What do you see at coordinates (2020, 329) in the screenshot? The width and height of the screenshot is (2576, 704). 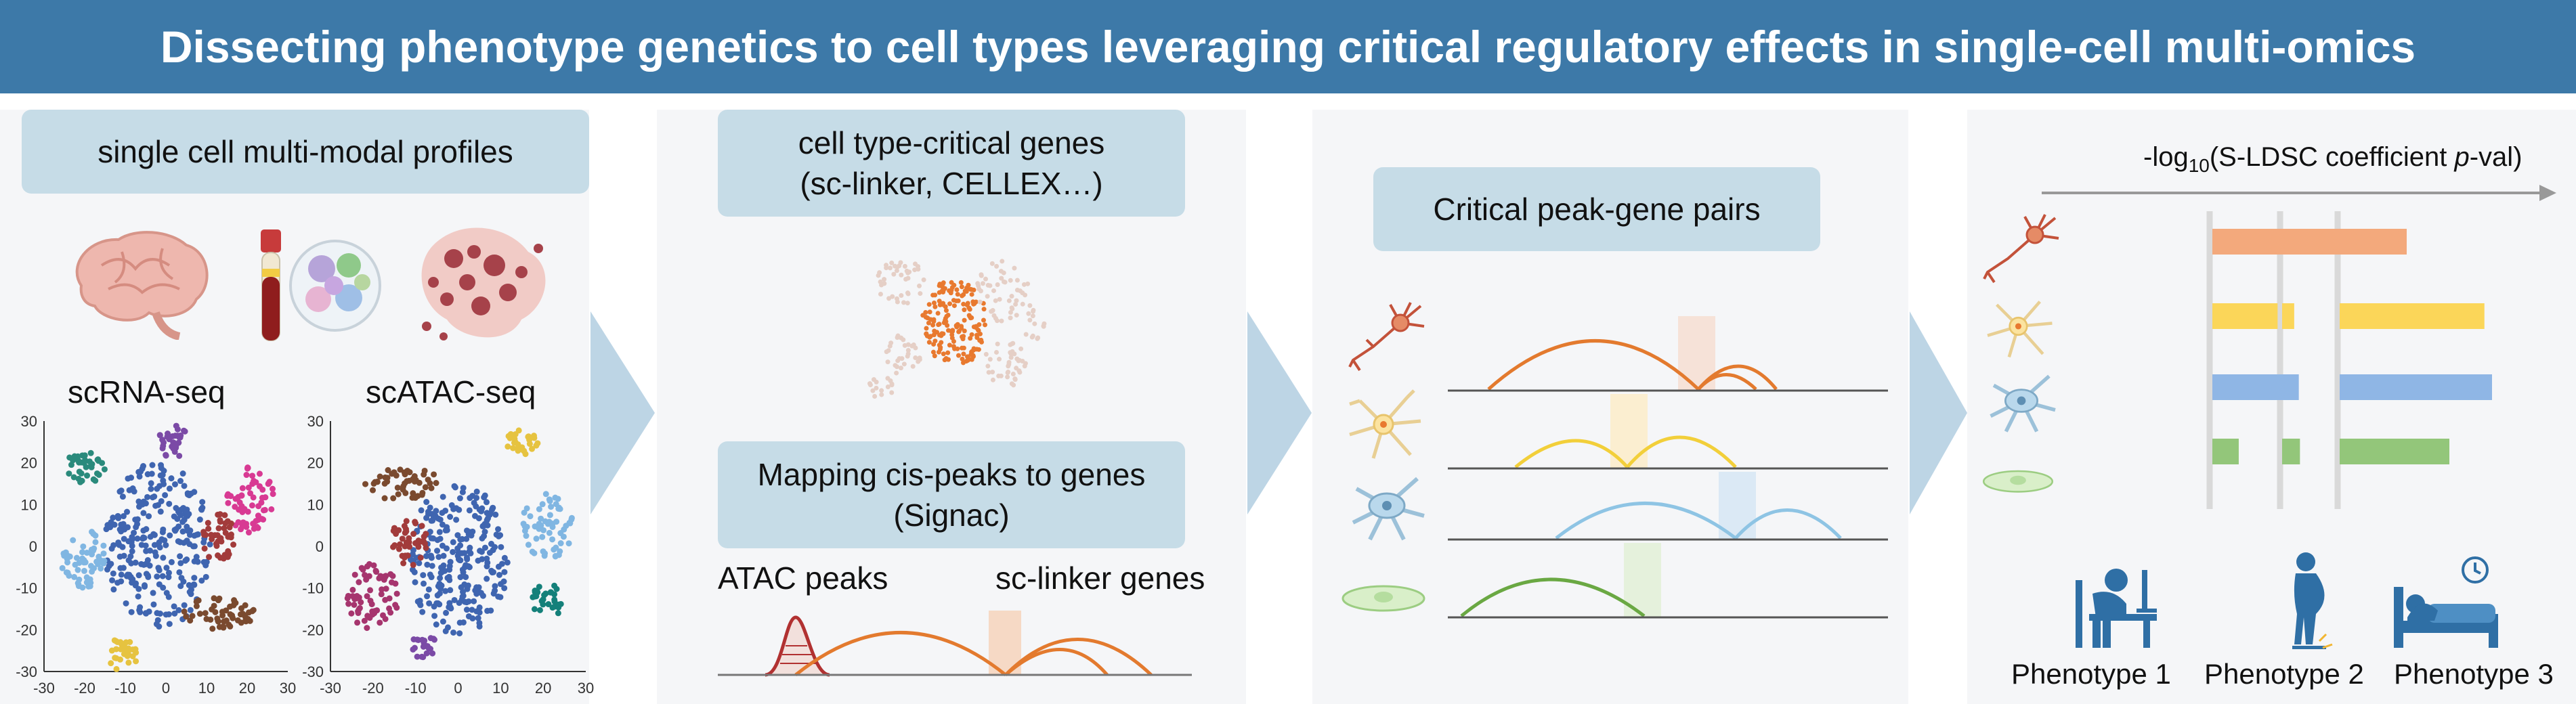 I see `astrocyte-row-icon` at bounding box center [2020, 329].